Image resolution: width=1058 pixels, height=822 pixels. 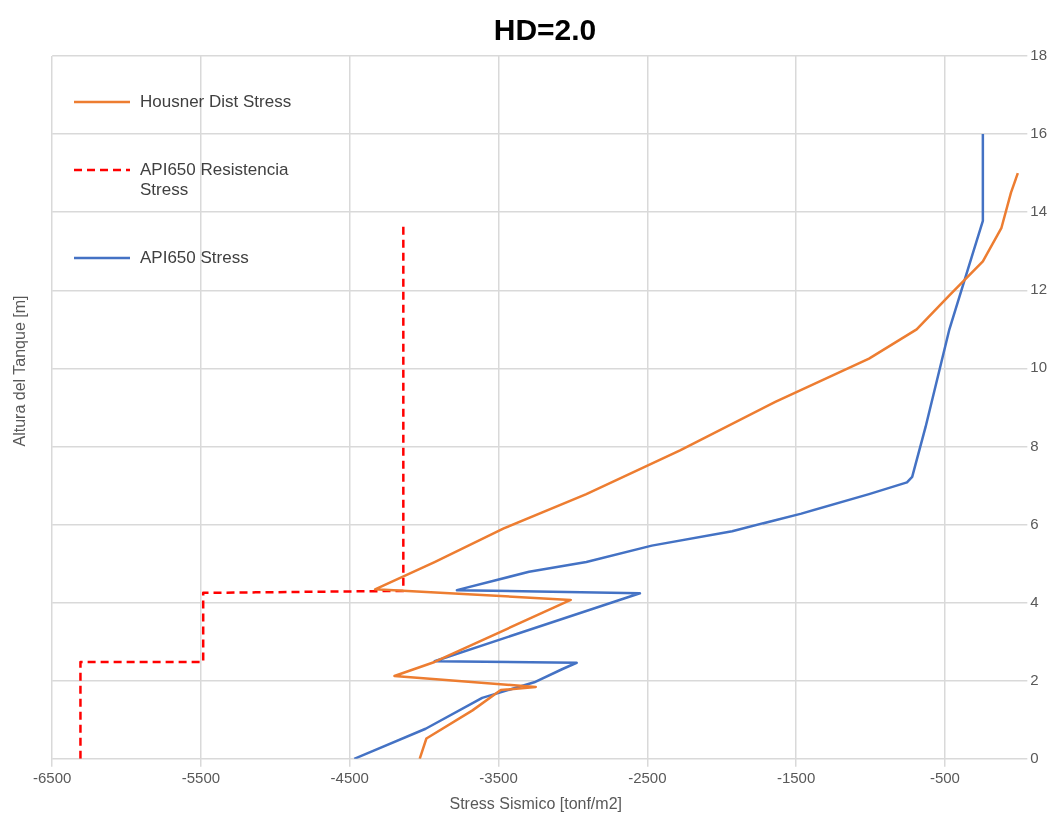 What do you see at coordinates (535, 803) in the screenshot?
I see `x-axis-title: Stress Sismico [tonf/m2]` at bounding box center [535, 803].